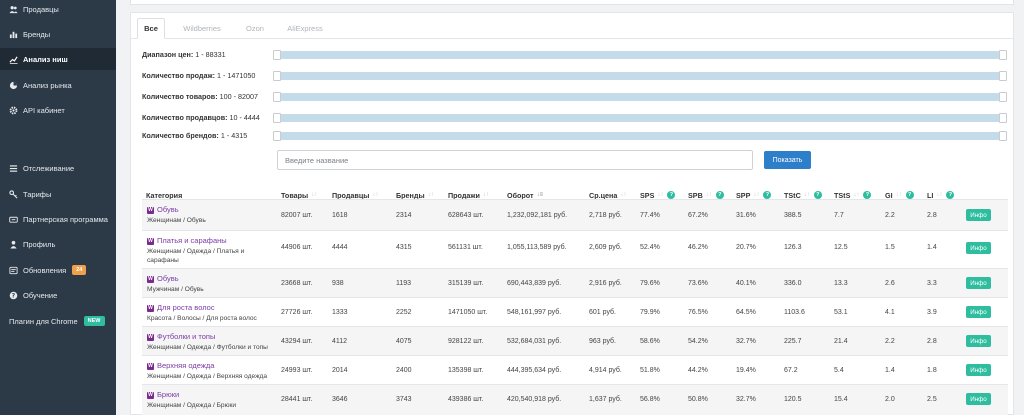 The height and width of the screenshot is (415, 1024). I want to click on column-header-spp: SPP ↓↑?, so click(754, 195).